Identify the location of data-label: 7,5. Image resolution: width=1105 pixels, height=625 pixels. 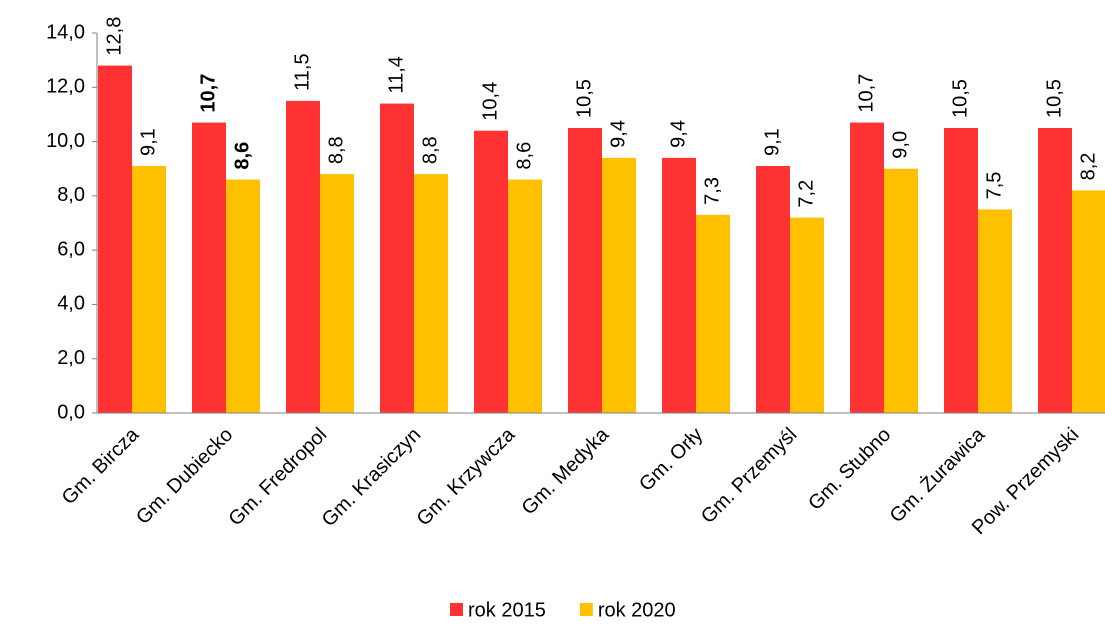
(994, 186).